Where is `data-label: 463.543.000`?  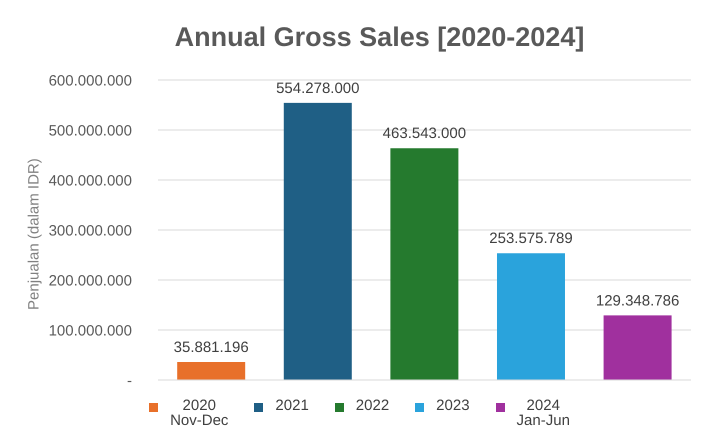 data-label: 463.543.000 is located at coordinates (424, 133).